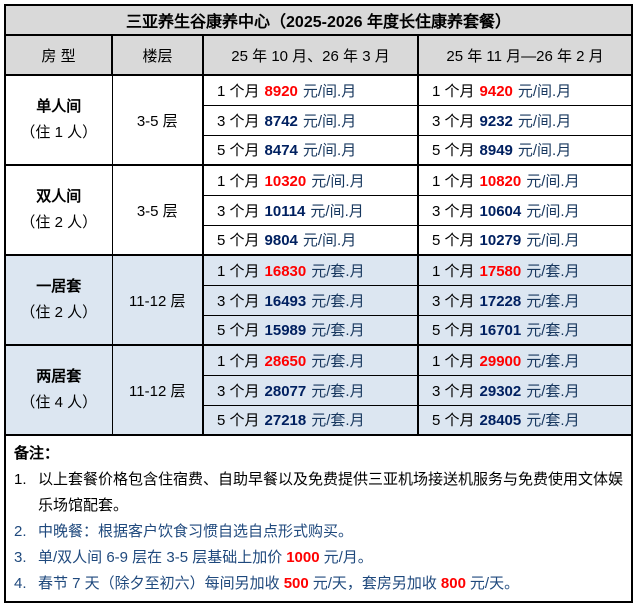 The height and width of the screenshot is (606, 635). Describe the element at coordinates (160, 557) in the screenshot. I see `note-text-part: 单/双人间 6-9 层在 3-5 层基础上加价` at that location.